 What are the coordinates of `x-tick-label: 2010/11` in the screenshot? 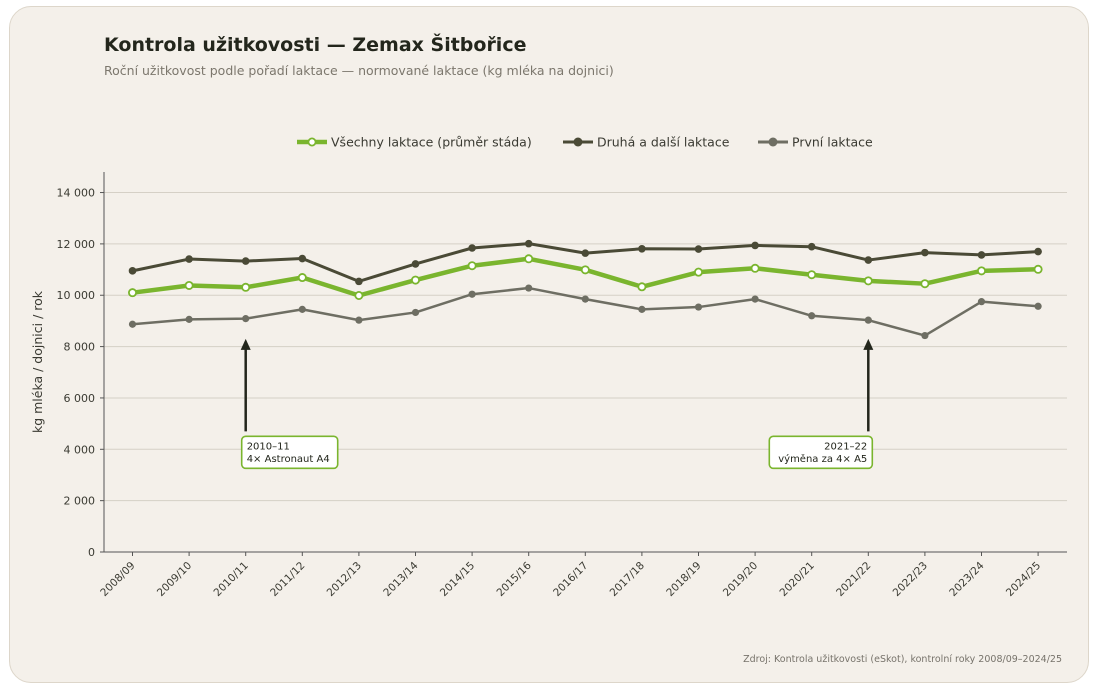 It's located at (230, 579).